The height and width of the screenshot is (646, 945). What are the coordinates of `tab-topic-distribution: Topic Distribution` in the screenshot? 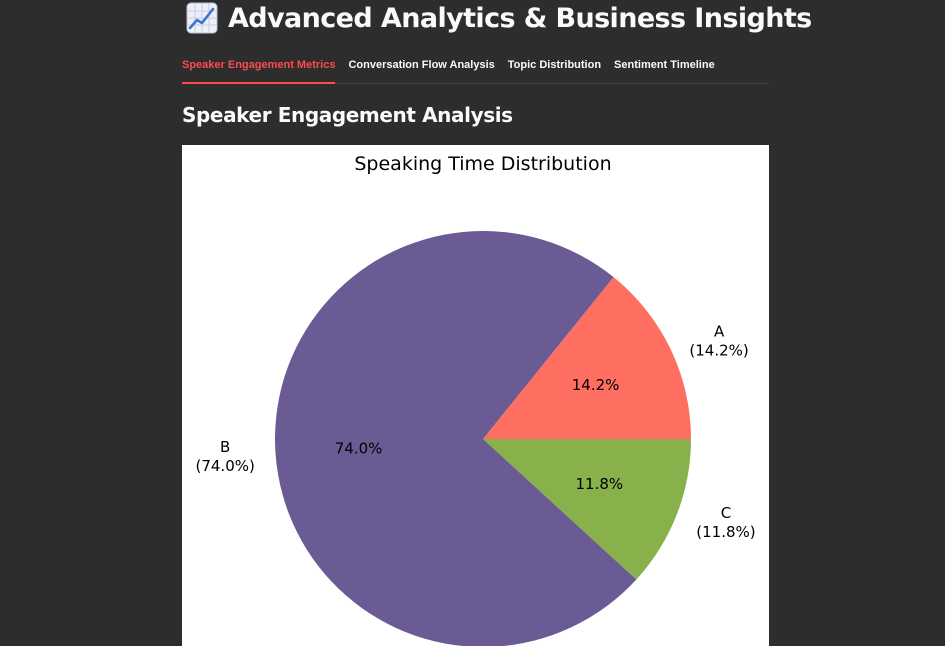 It's located at (554, 65).